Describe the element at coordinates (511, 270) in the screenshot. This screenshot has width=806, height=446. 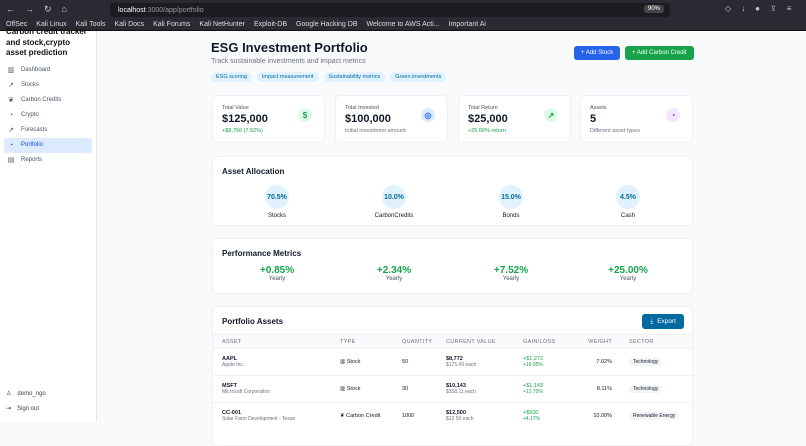
I see `performance-value: +7.52%` at that location.